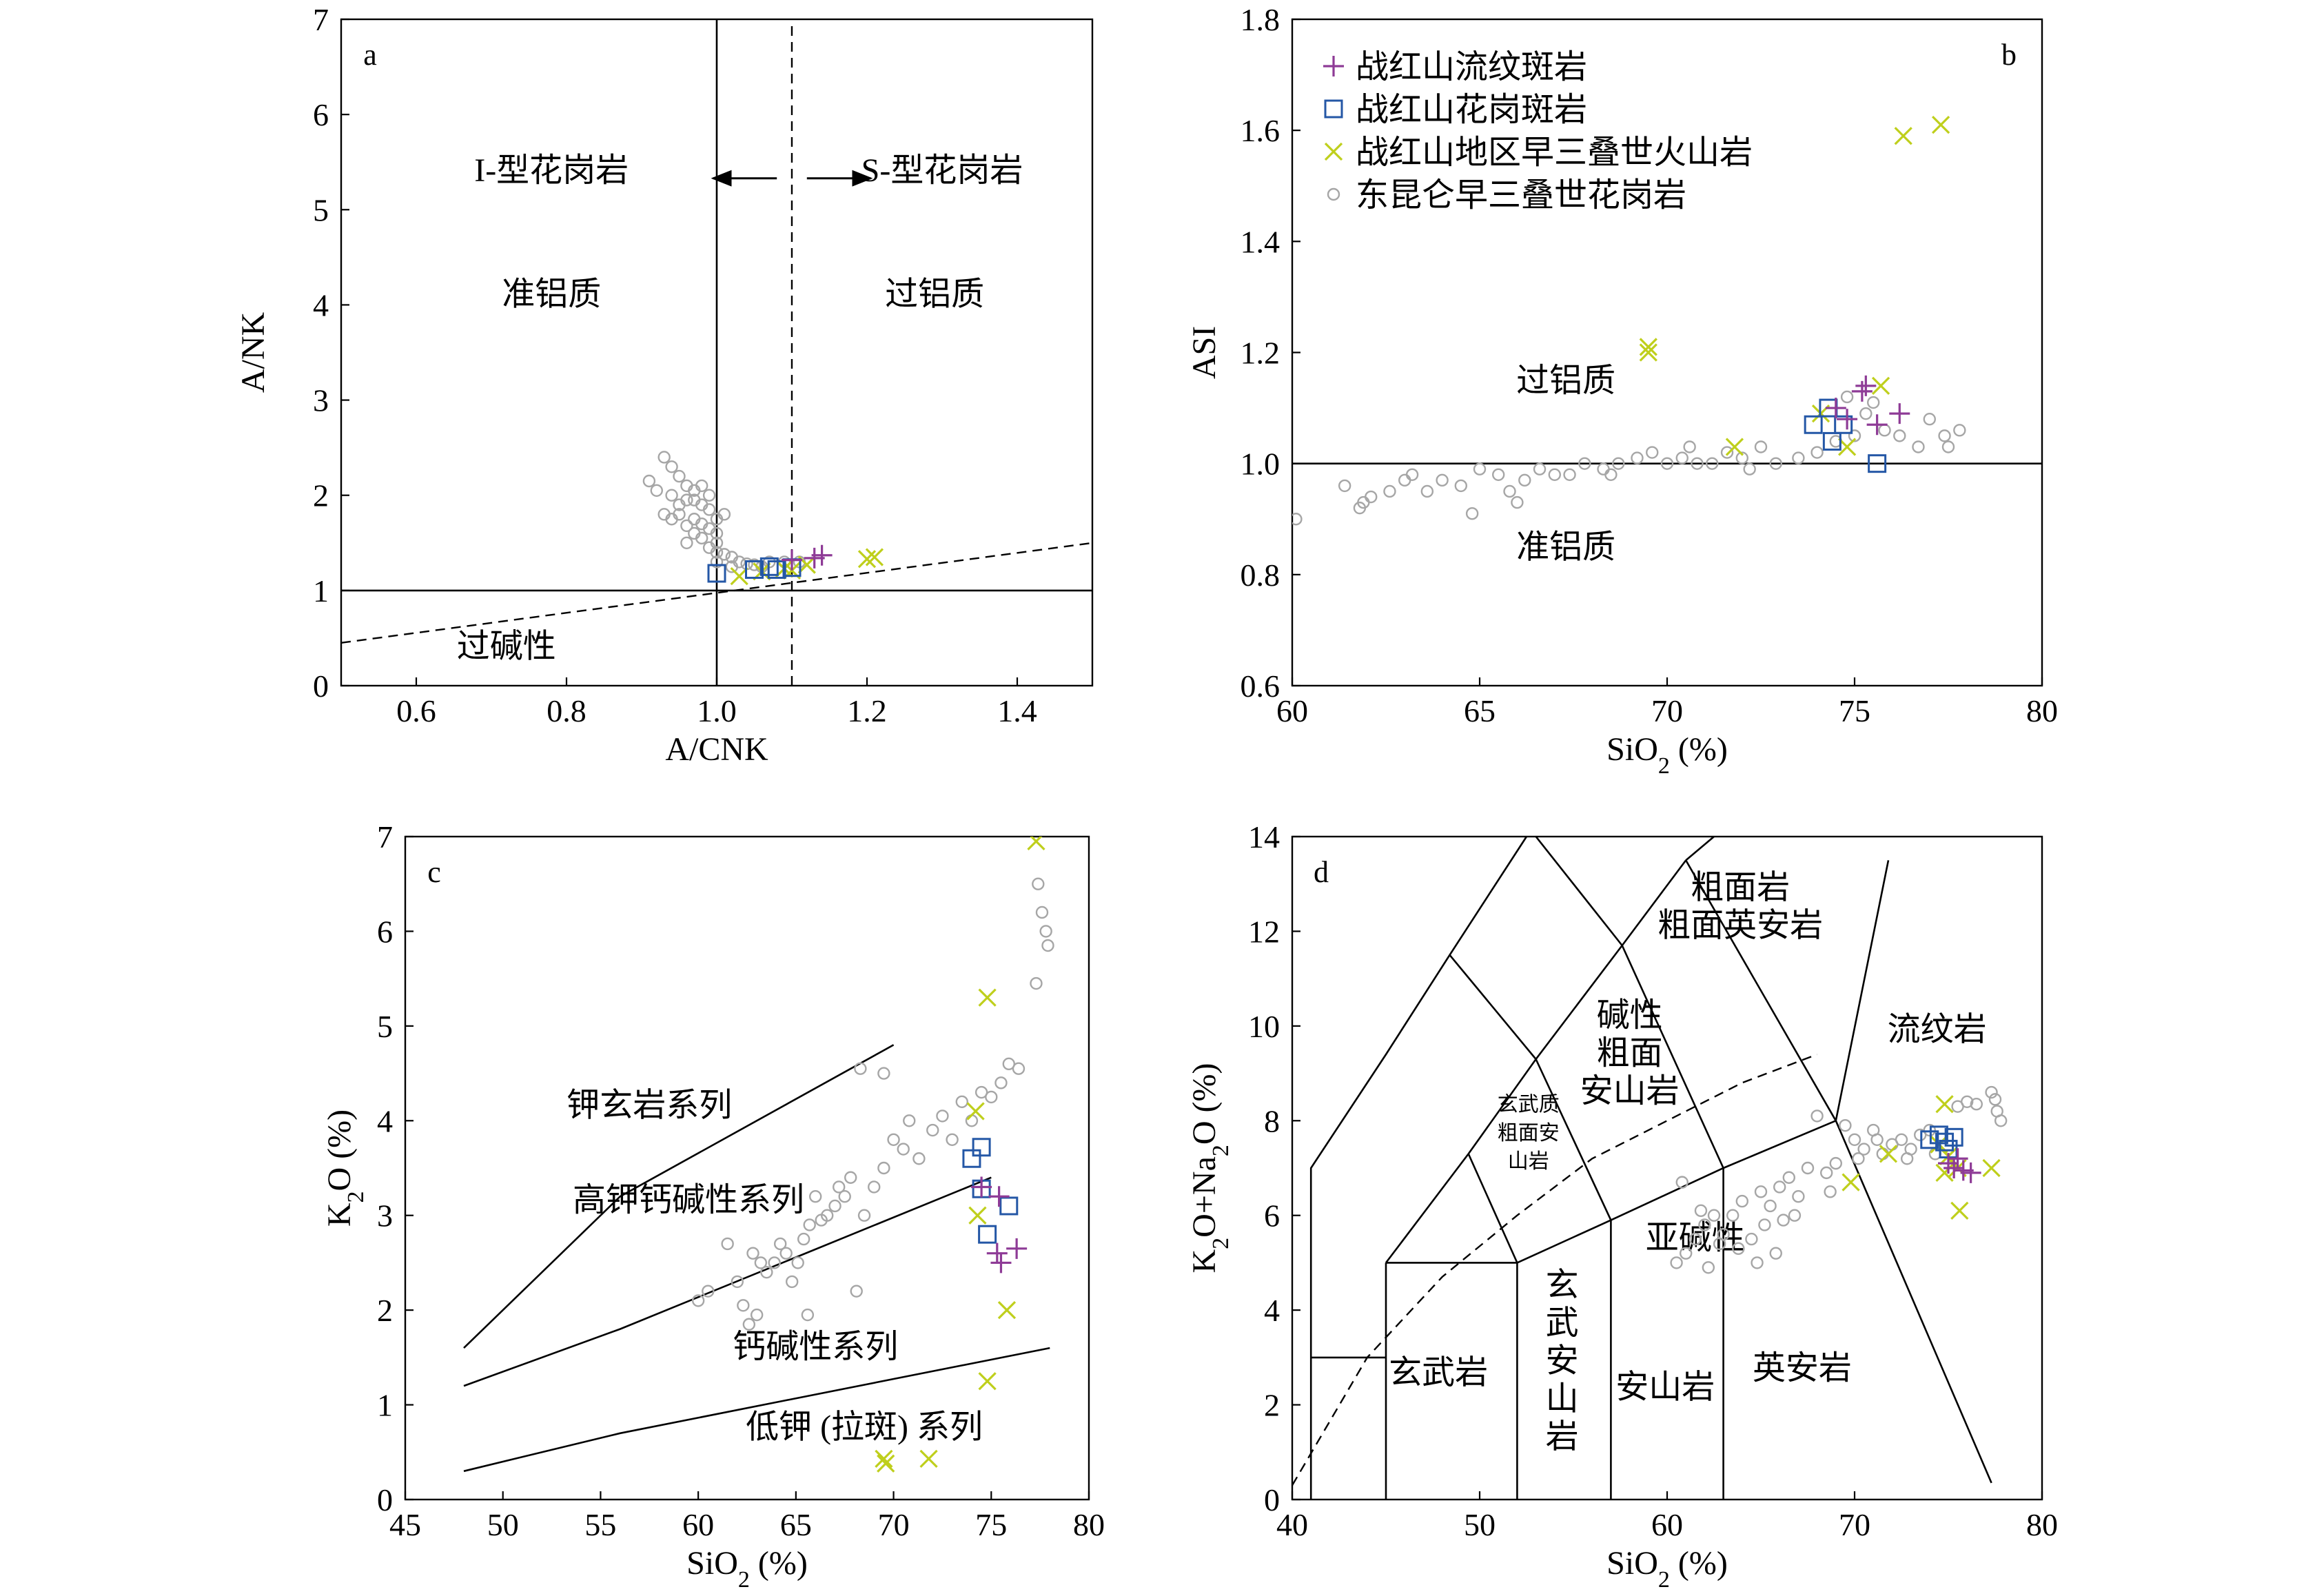 This screenshot has width=2306, height=1596. What do you see at coordinates (253, 352) in the screenshot?
I see `y-axis-label: A/NK` at bounding box center [253, 352].